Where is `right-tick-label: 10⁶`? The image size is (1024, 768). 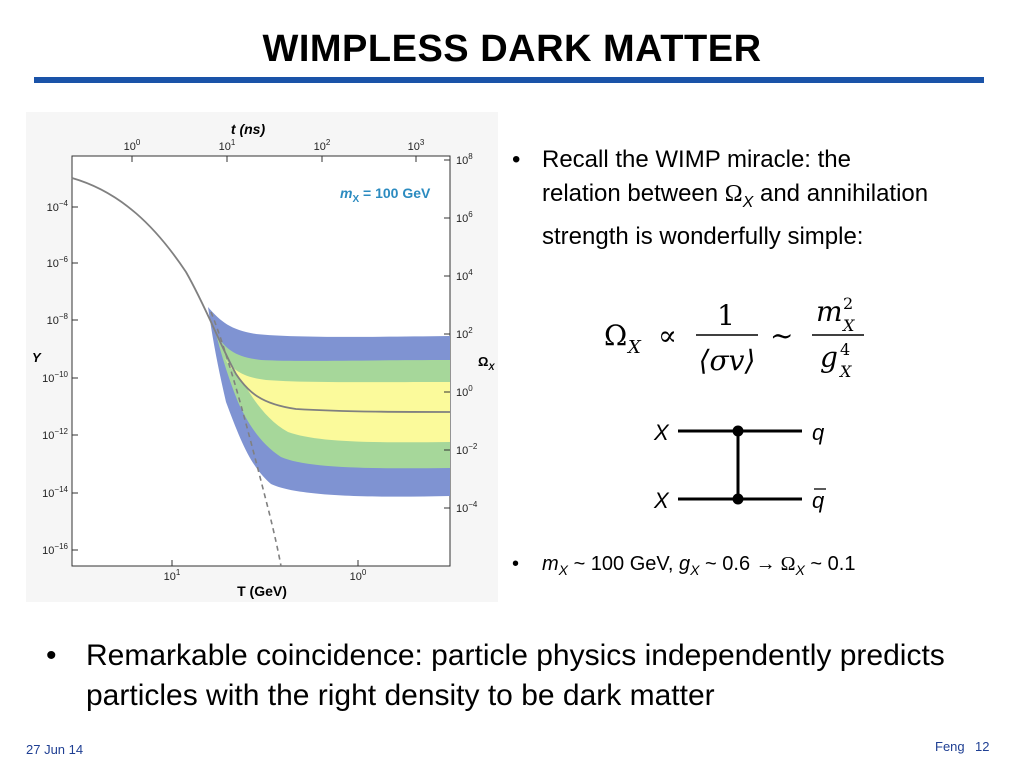 right-tick-label: 10⁶ is located at coordinates (464, 217).